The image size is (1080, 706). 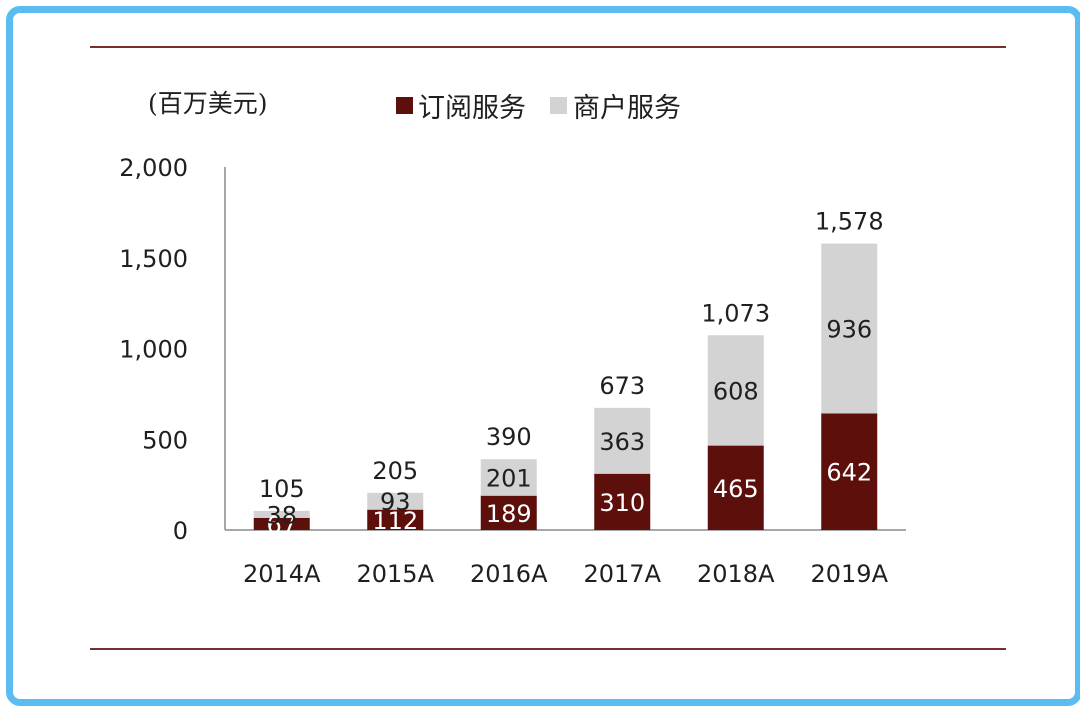 I want to click on data-label-merchant: 93, so click(x=395, y=502).